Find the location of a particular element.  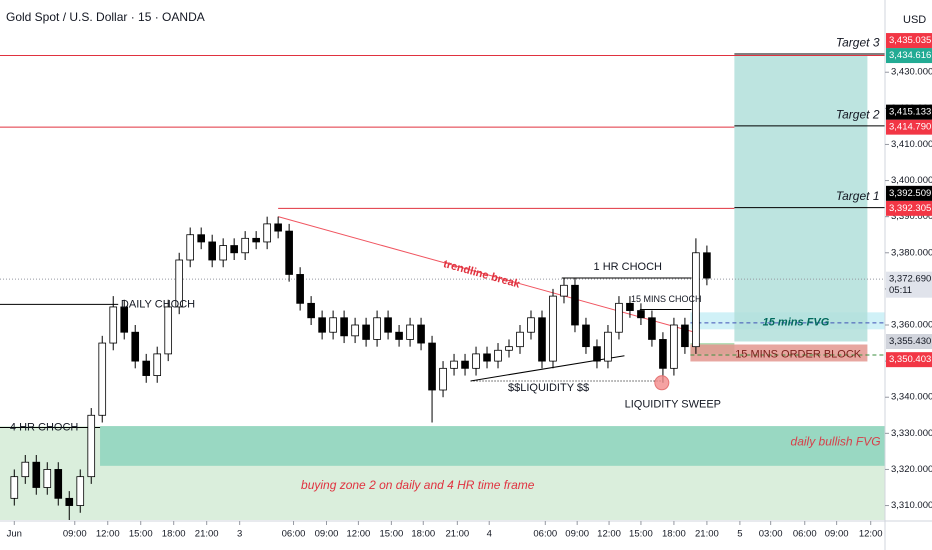

price-tag-label: 3,392.509 is located at coordinates (910, 193).